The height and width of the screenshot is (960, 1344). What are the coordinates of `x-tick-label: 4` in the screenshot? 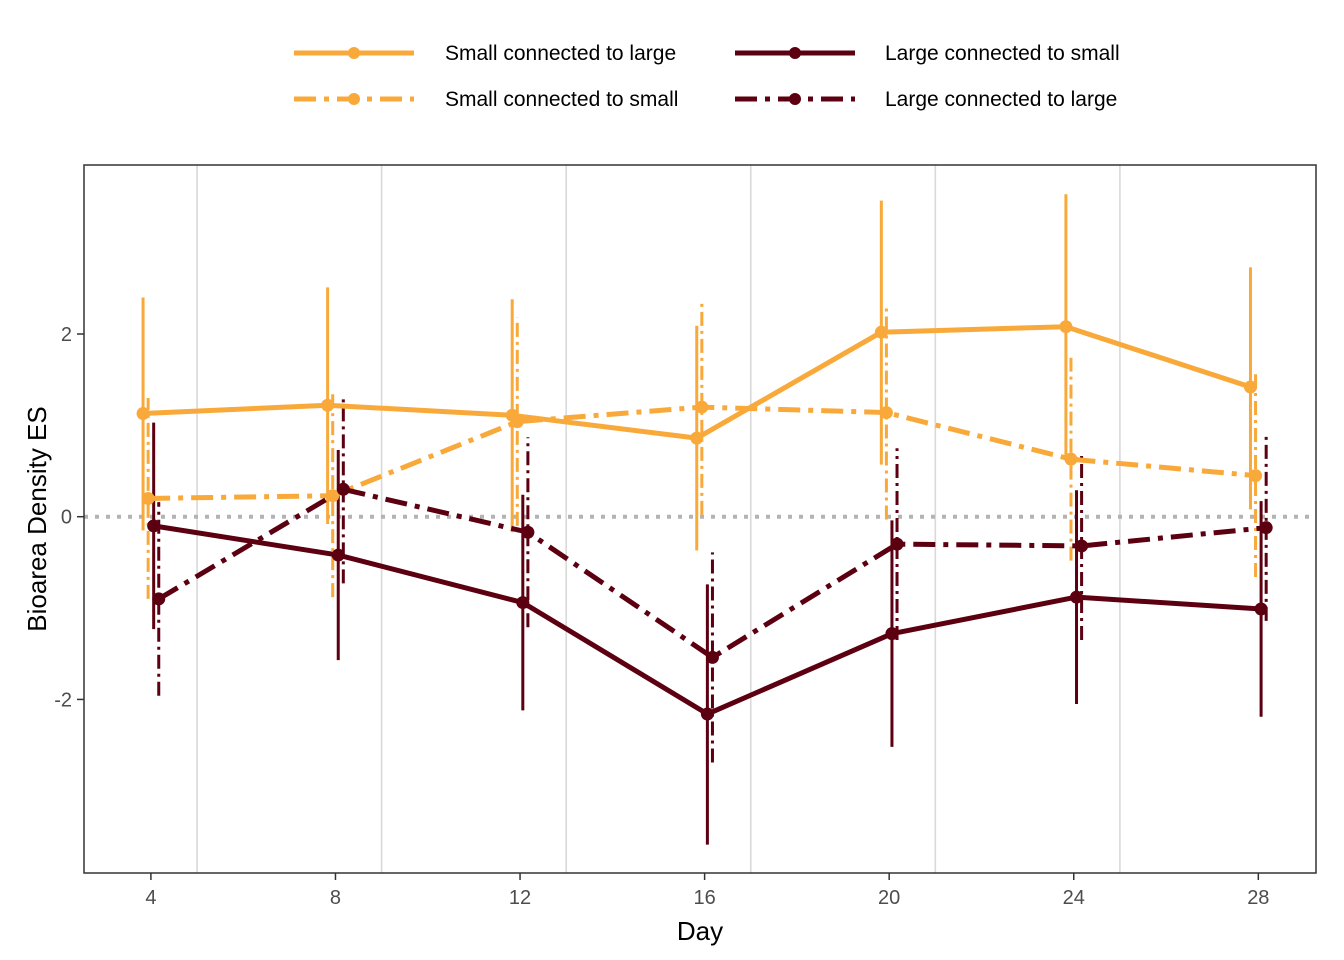 It's located at (150, 898).